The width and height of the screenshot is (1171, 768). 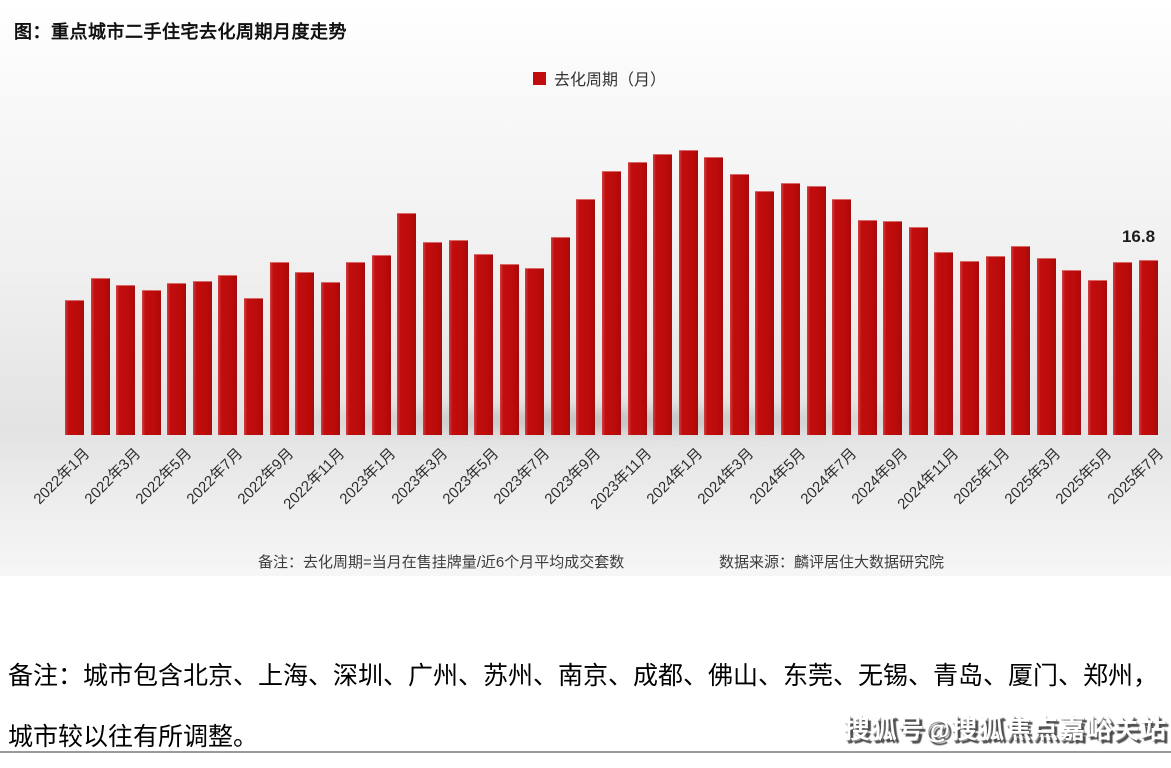 I want to click on watermark: 搜狐号@搜狐焦点嘉峪关站, so click(x=1005, y=729).